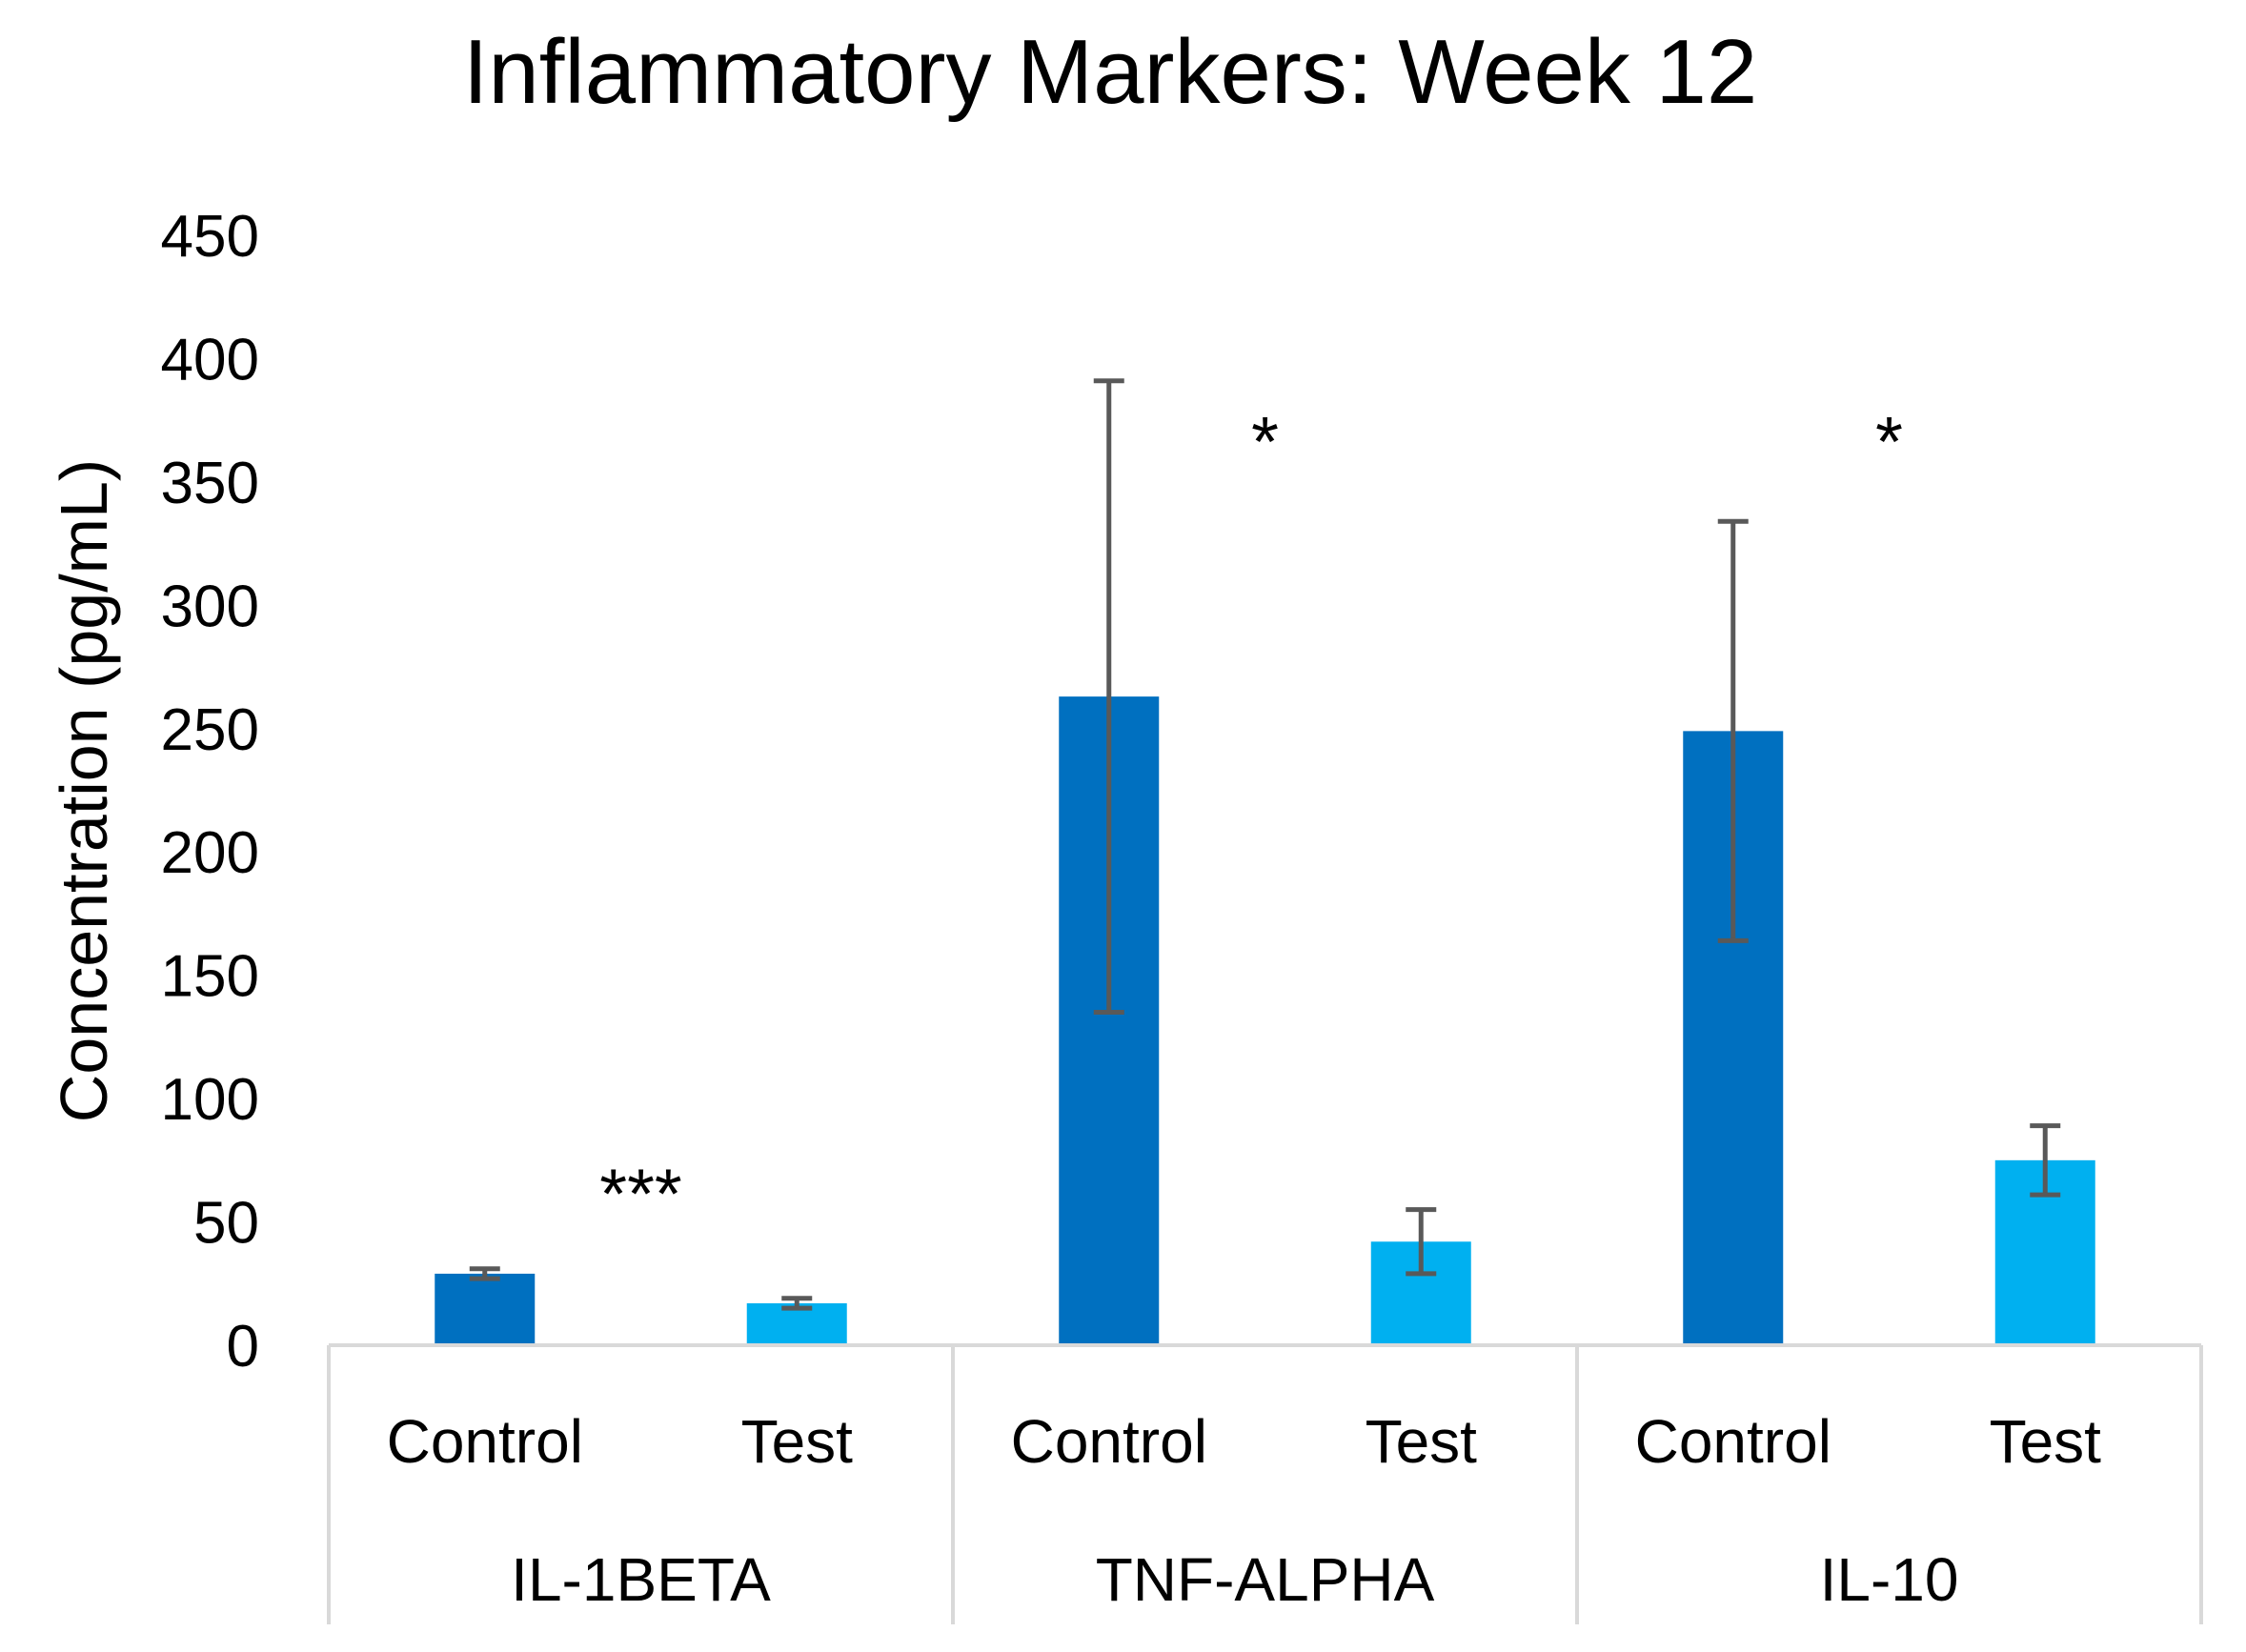 The image size is (2246, 1652). I want to click on y-tick-label: 400, so click(210, 360).